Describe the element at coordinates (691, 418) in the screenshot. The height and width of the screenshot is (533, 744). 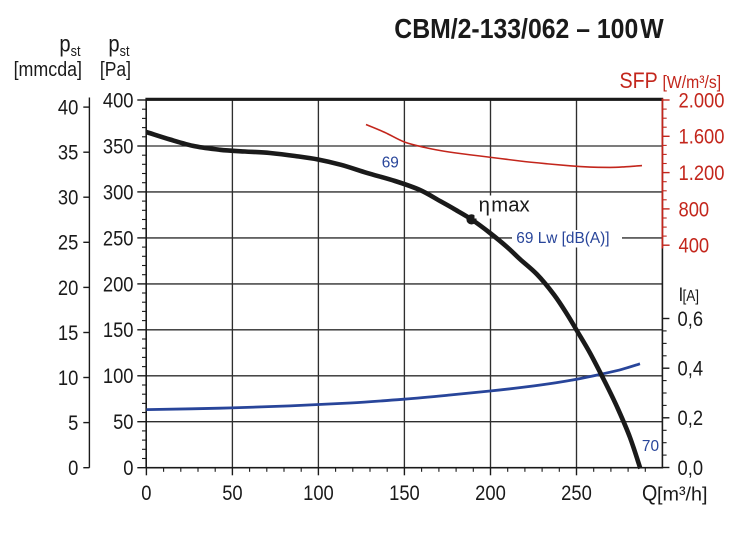
I see `svg-text: 0,2` at that location.